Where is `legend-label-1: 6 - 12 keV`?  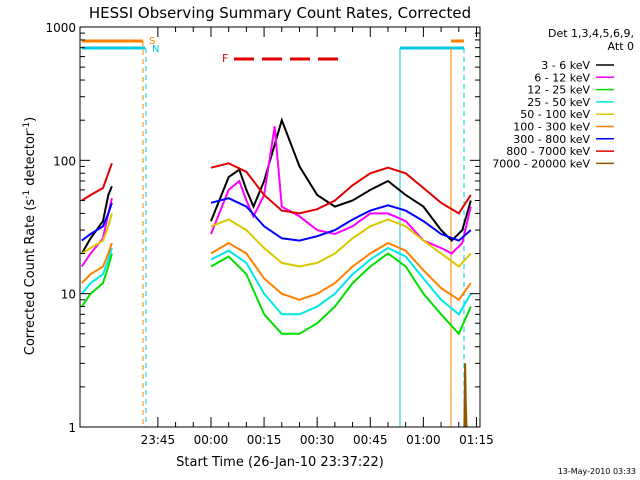
legend-label-1: 6 - 12 keV is located at coordinates (562, 77).